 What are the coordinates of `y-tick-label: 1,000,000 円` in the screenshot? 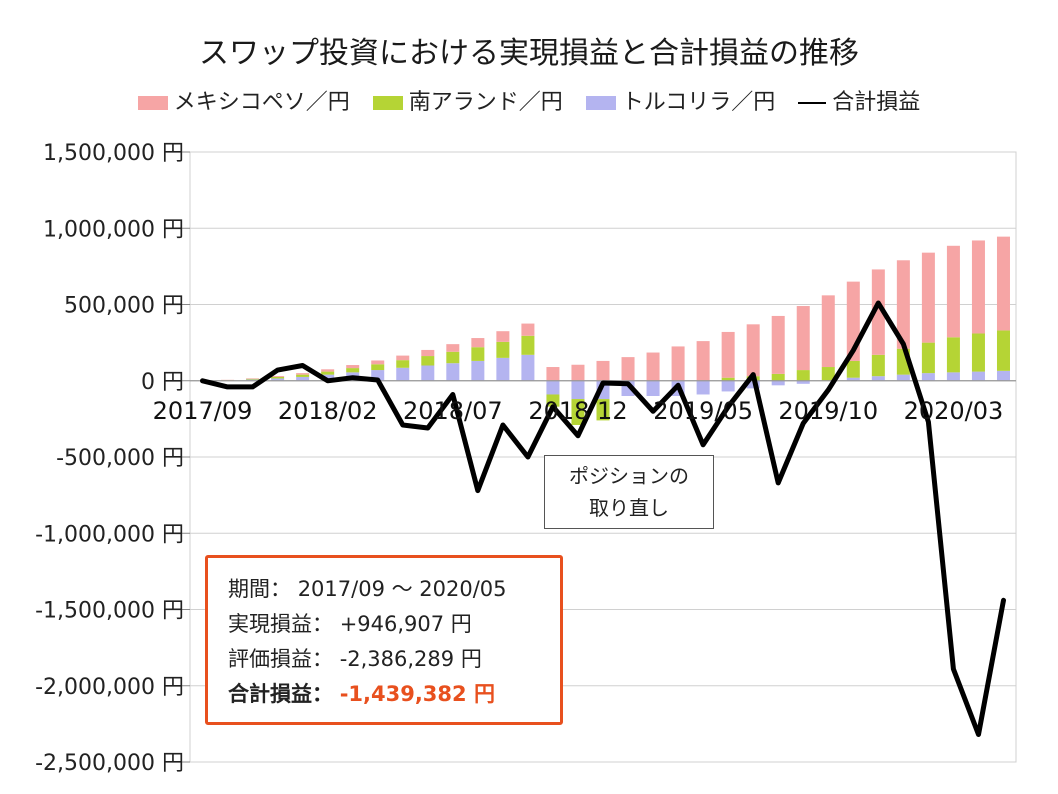 It's located at (113, 229).